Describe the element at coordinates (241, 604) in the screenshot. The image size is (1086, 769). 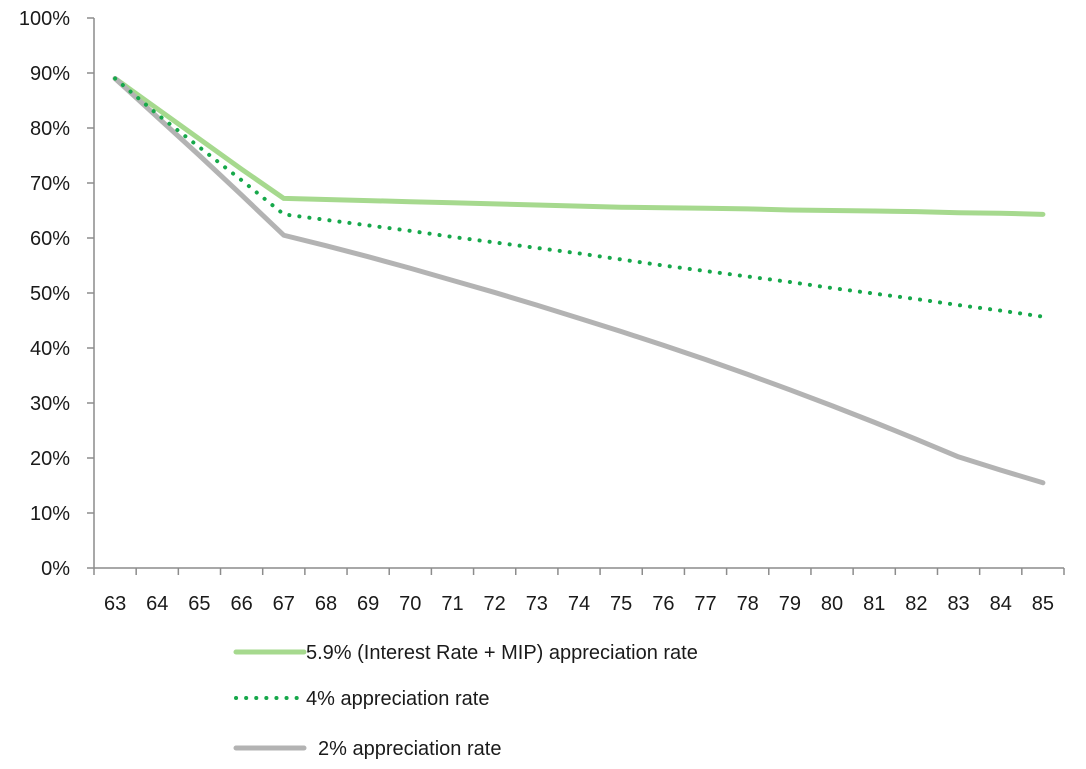
I see `x-tick-label: 66` at that location.